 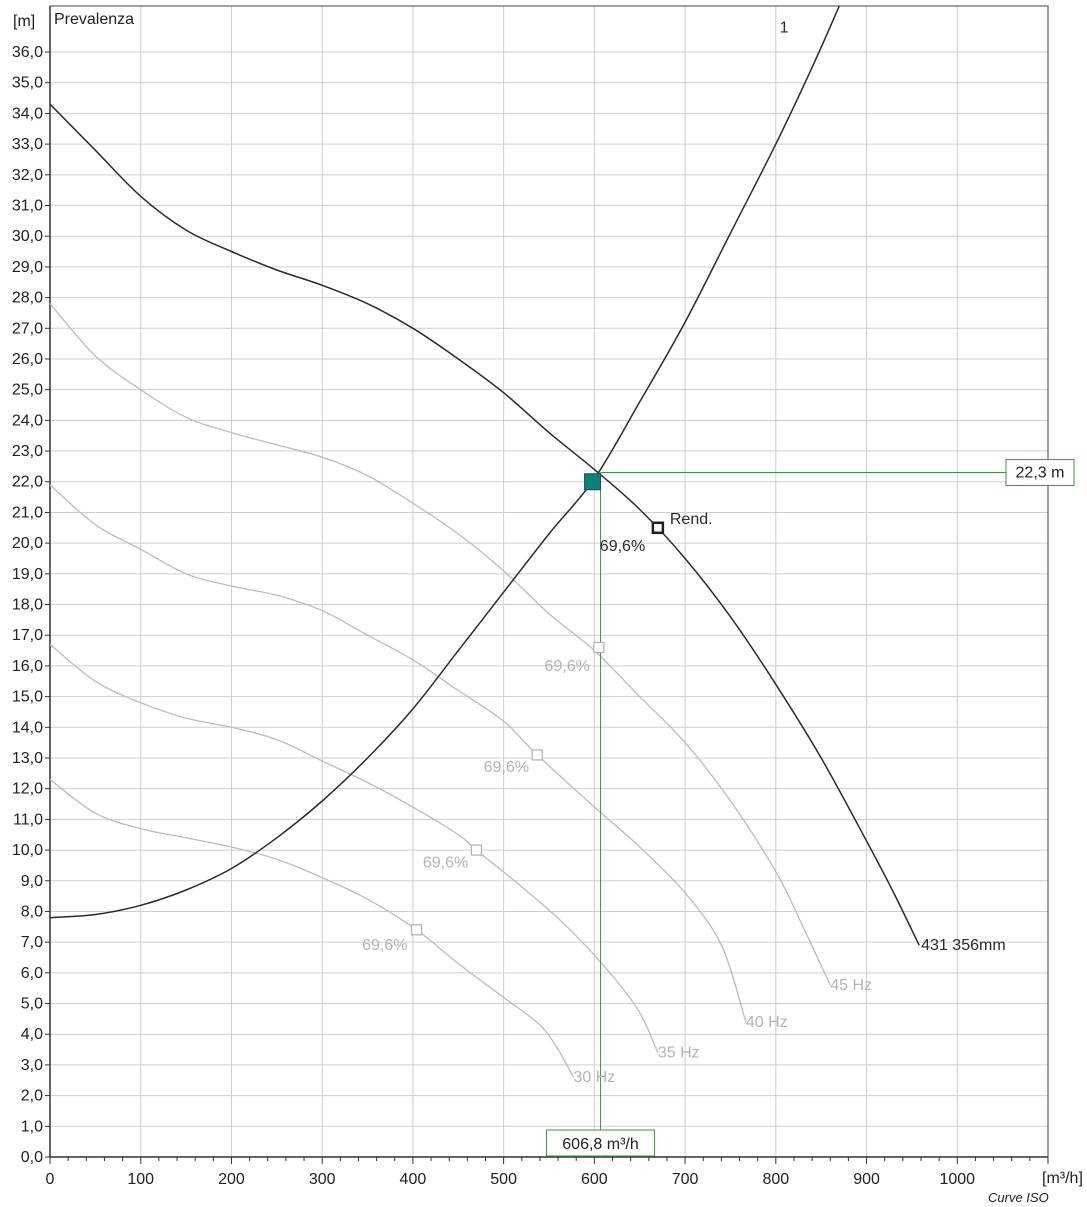 I want to click on y-tick-label: 4,0, so click(x=32, y=1034).